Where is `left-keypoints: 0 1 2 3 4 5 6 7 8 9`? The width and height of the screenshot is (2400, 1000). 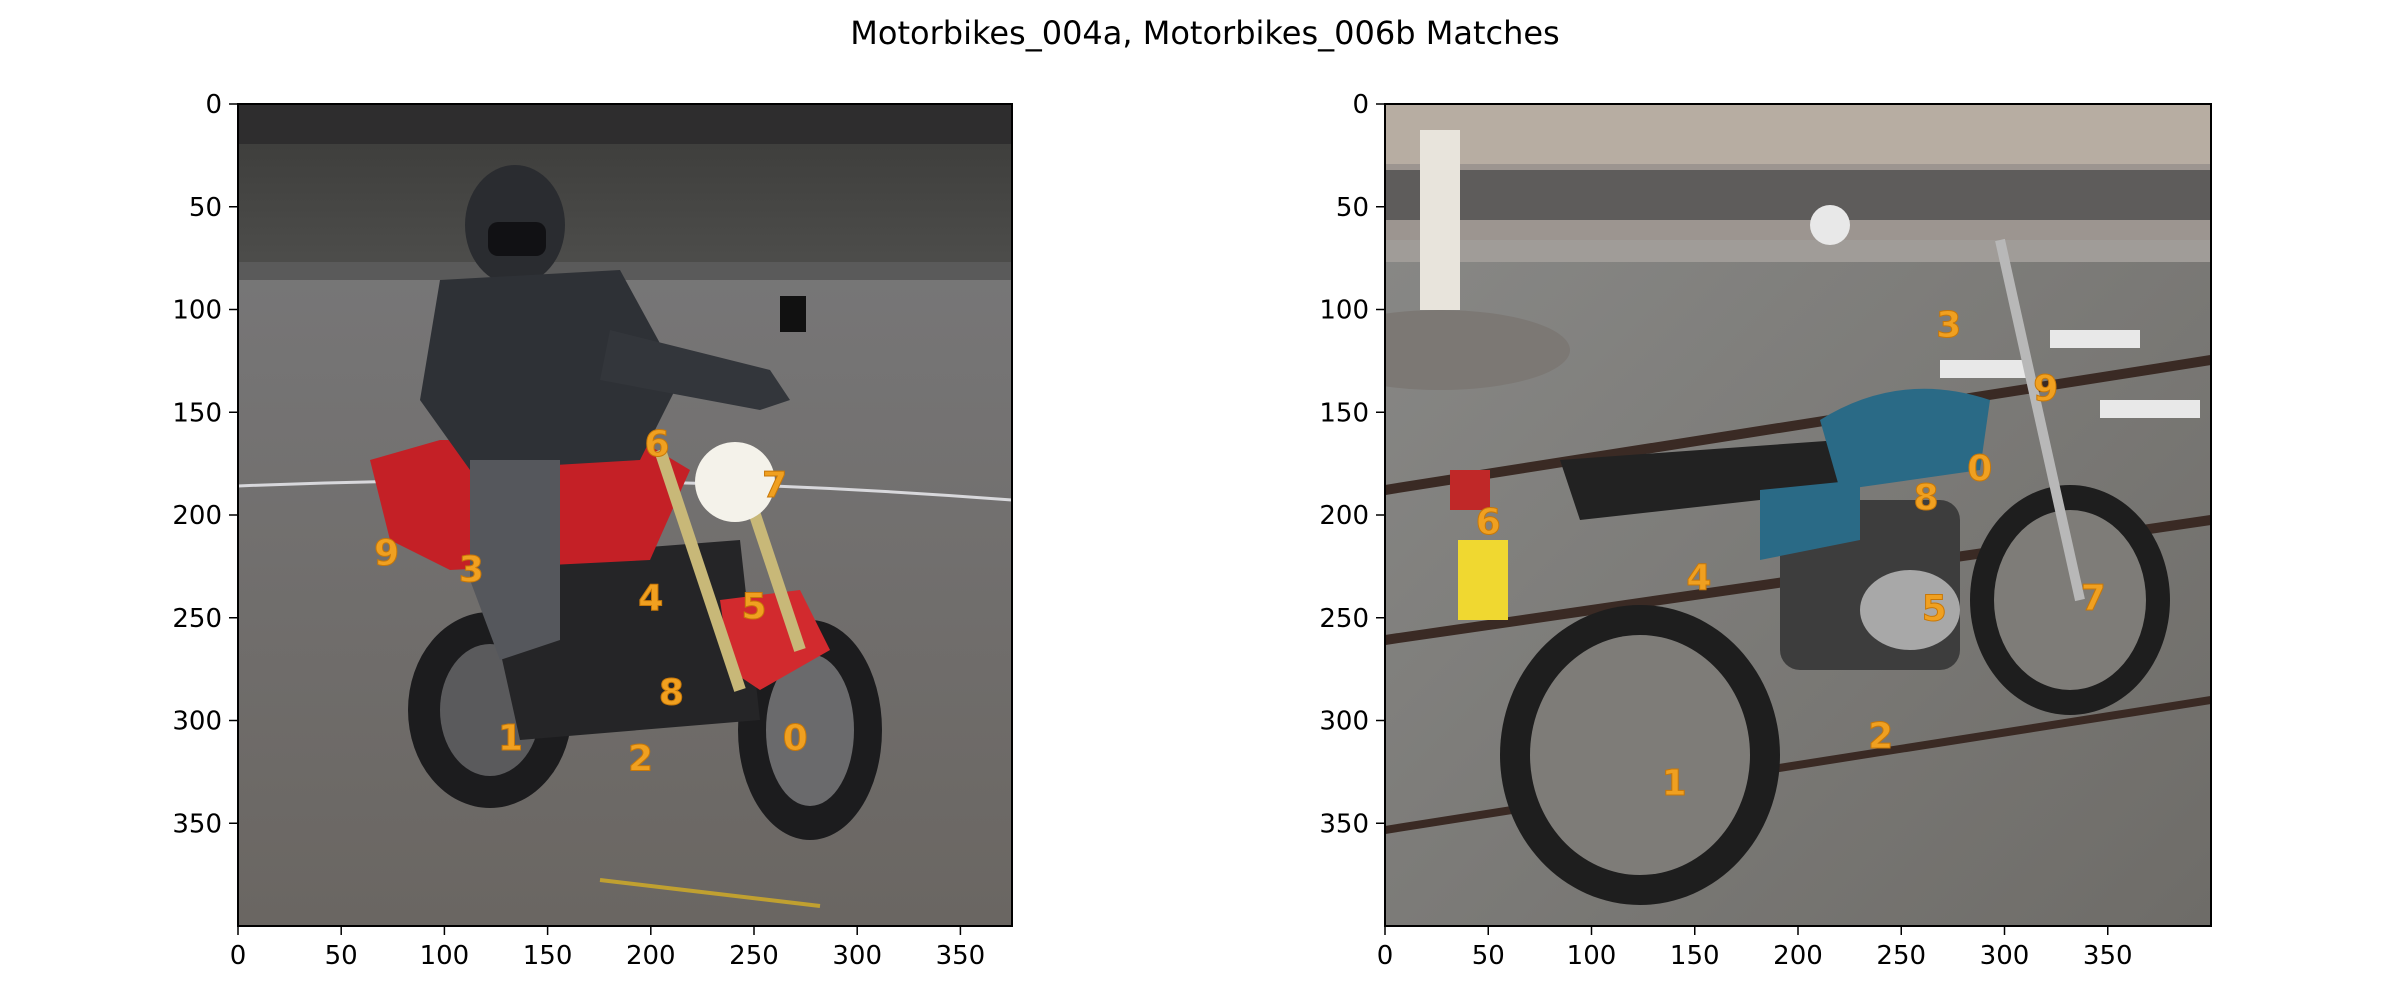 left-keypoints: 0 1 2 3 4 5 6 7 8 9 is located at coordinates (591, 602).